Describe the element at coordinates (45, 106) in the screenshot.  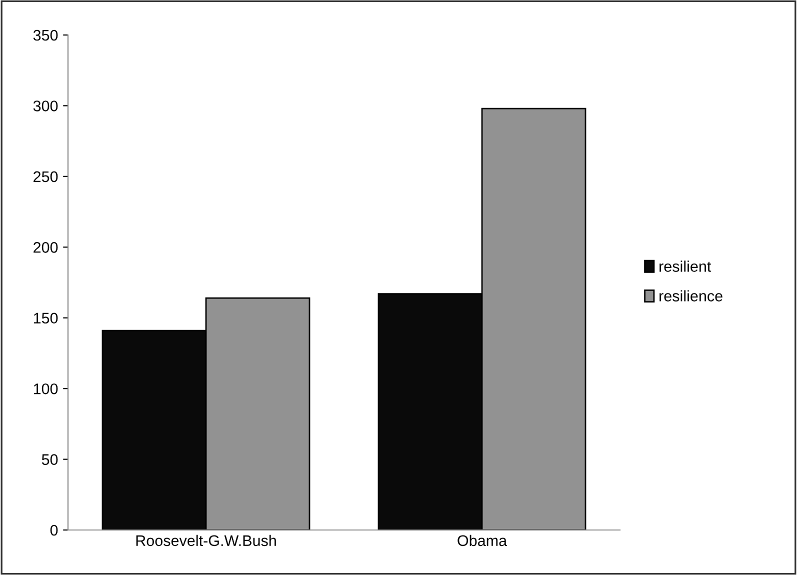
I see `y-tick-label: 300` at that location.